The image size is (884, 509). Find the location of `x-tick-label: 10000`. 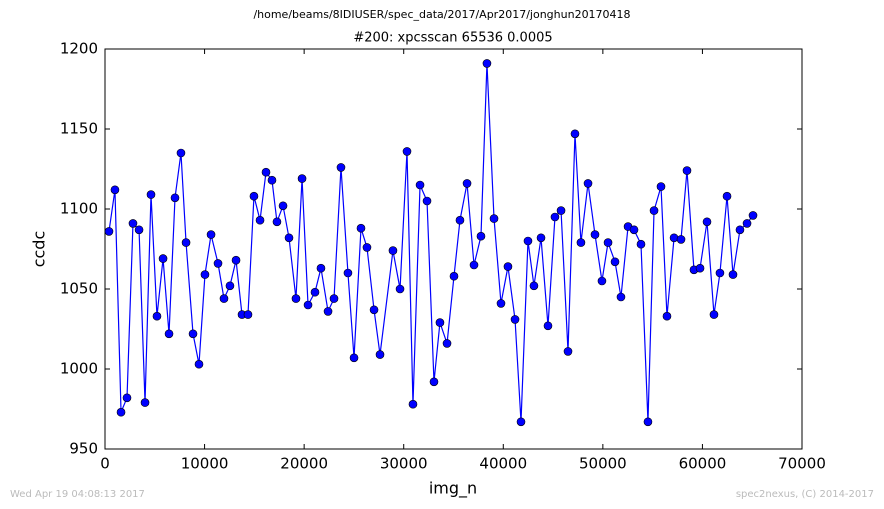

x-tick-label: 10000 is located at coordinates (205, 464).